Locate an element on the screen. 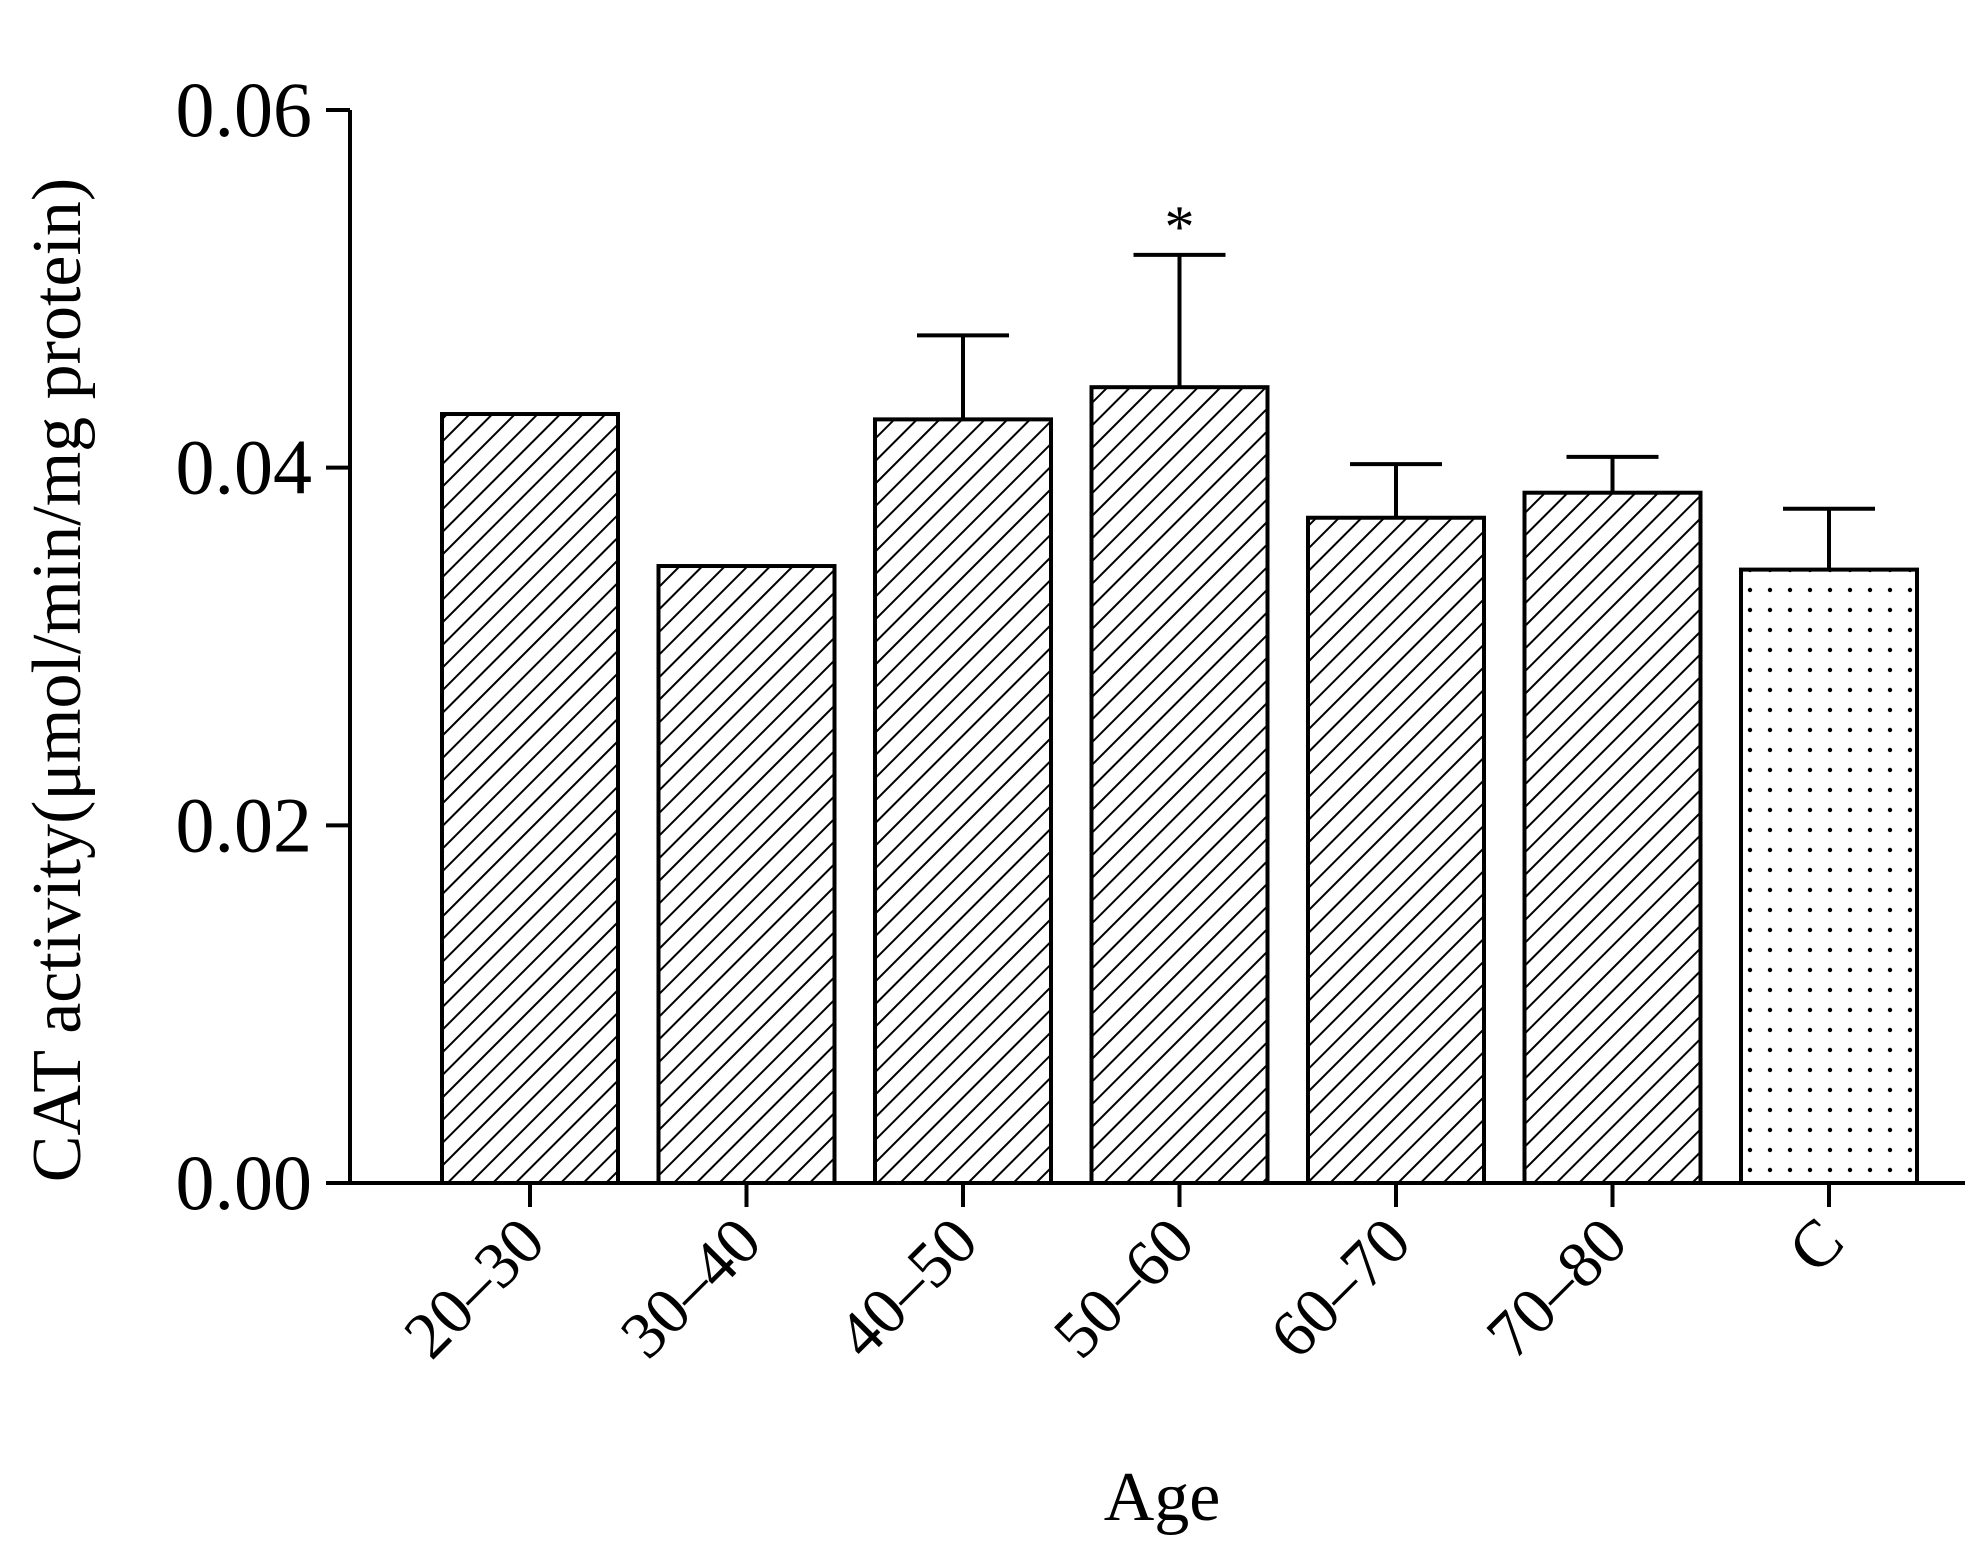 This screenshot has width=1975, height=1560. bar-40–50 is located at coordinates (963, 801).